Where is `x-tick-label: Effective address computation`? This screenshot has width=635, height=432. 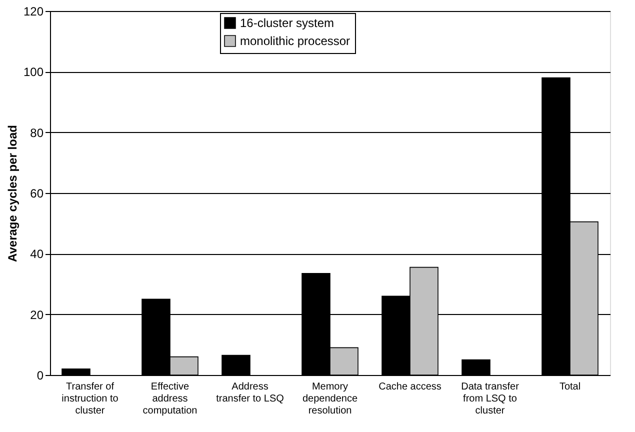
x-tick-label: Effective address computation is located at coordinates (170, 399).